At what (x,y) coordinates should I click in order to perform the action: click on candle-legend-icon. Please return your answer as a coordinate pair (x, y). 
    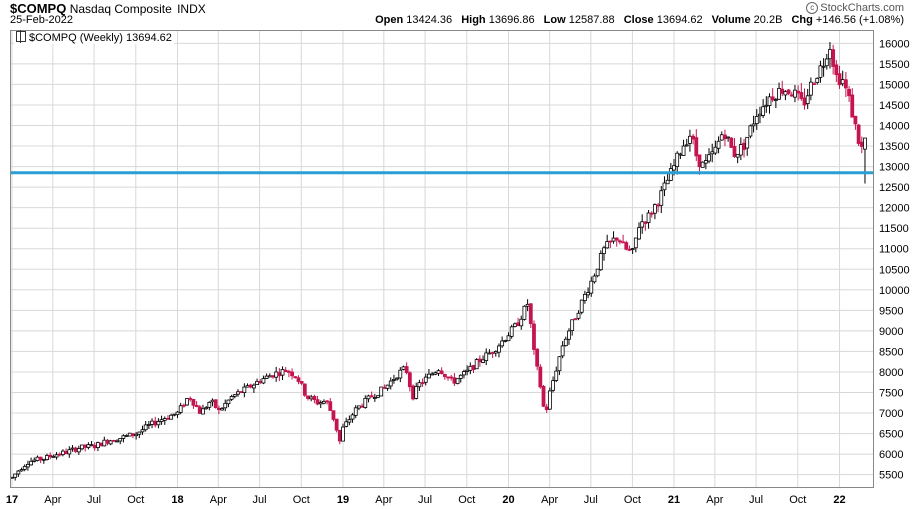
    Looking at the image, I should click on (21, 36).